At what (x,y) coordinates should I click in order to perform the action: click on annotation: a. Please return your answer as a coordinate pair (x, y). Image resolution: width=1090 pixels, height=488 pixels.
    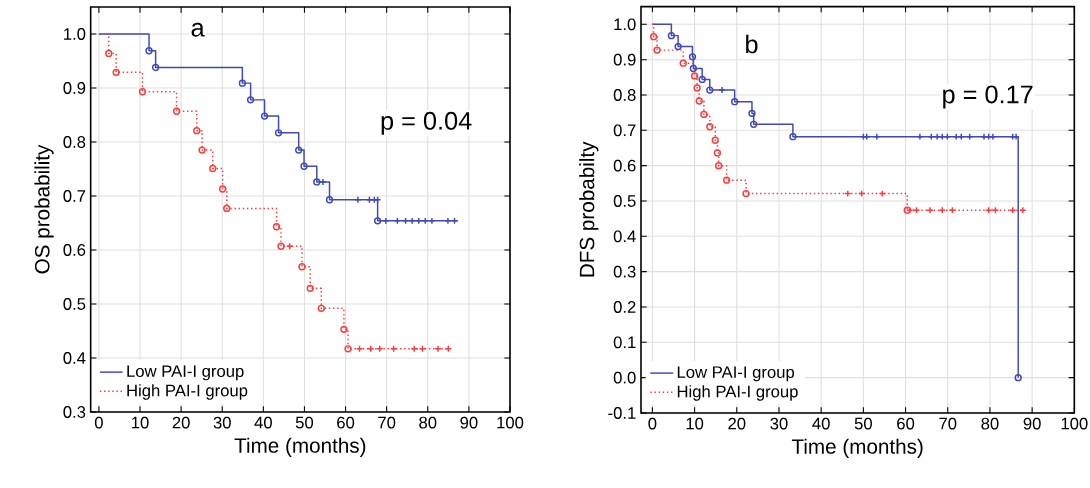
    Looking at the image, I should click on (198, 29).